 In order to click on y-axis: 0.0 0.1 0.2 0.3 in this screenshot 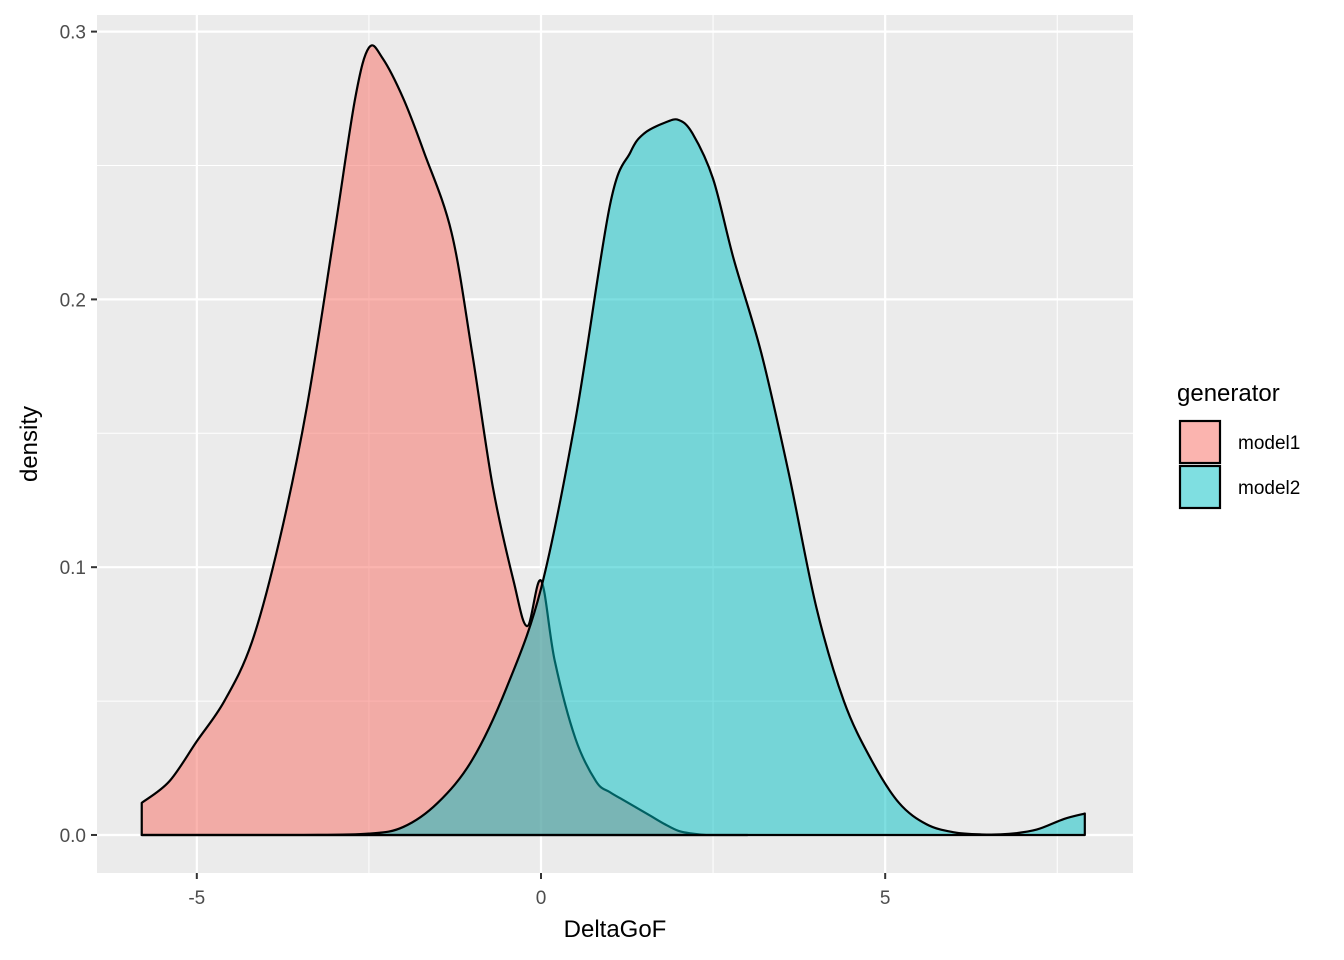, I will do `click(78, 435)`.